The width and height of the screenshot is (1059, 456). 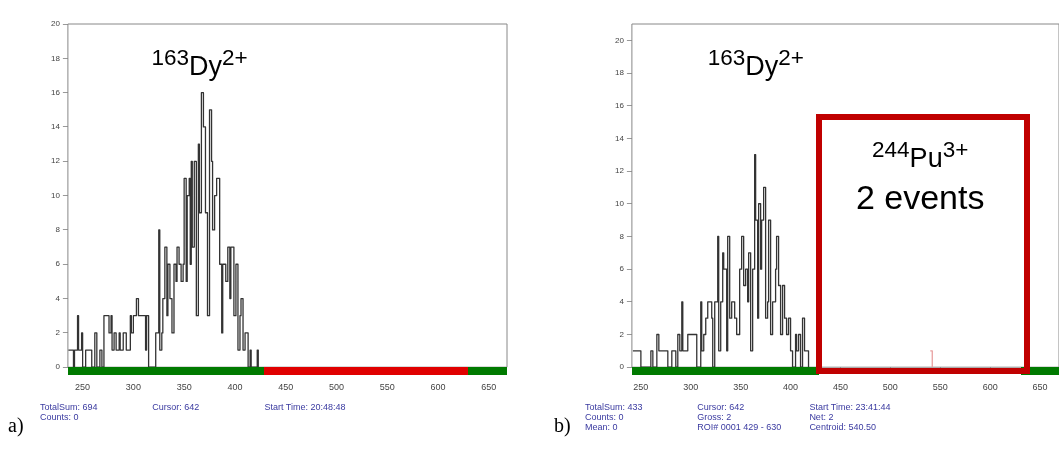 I want to click on text: b), so click(x=562, y=425).